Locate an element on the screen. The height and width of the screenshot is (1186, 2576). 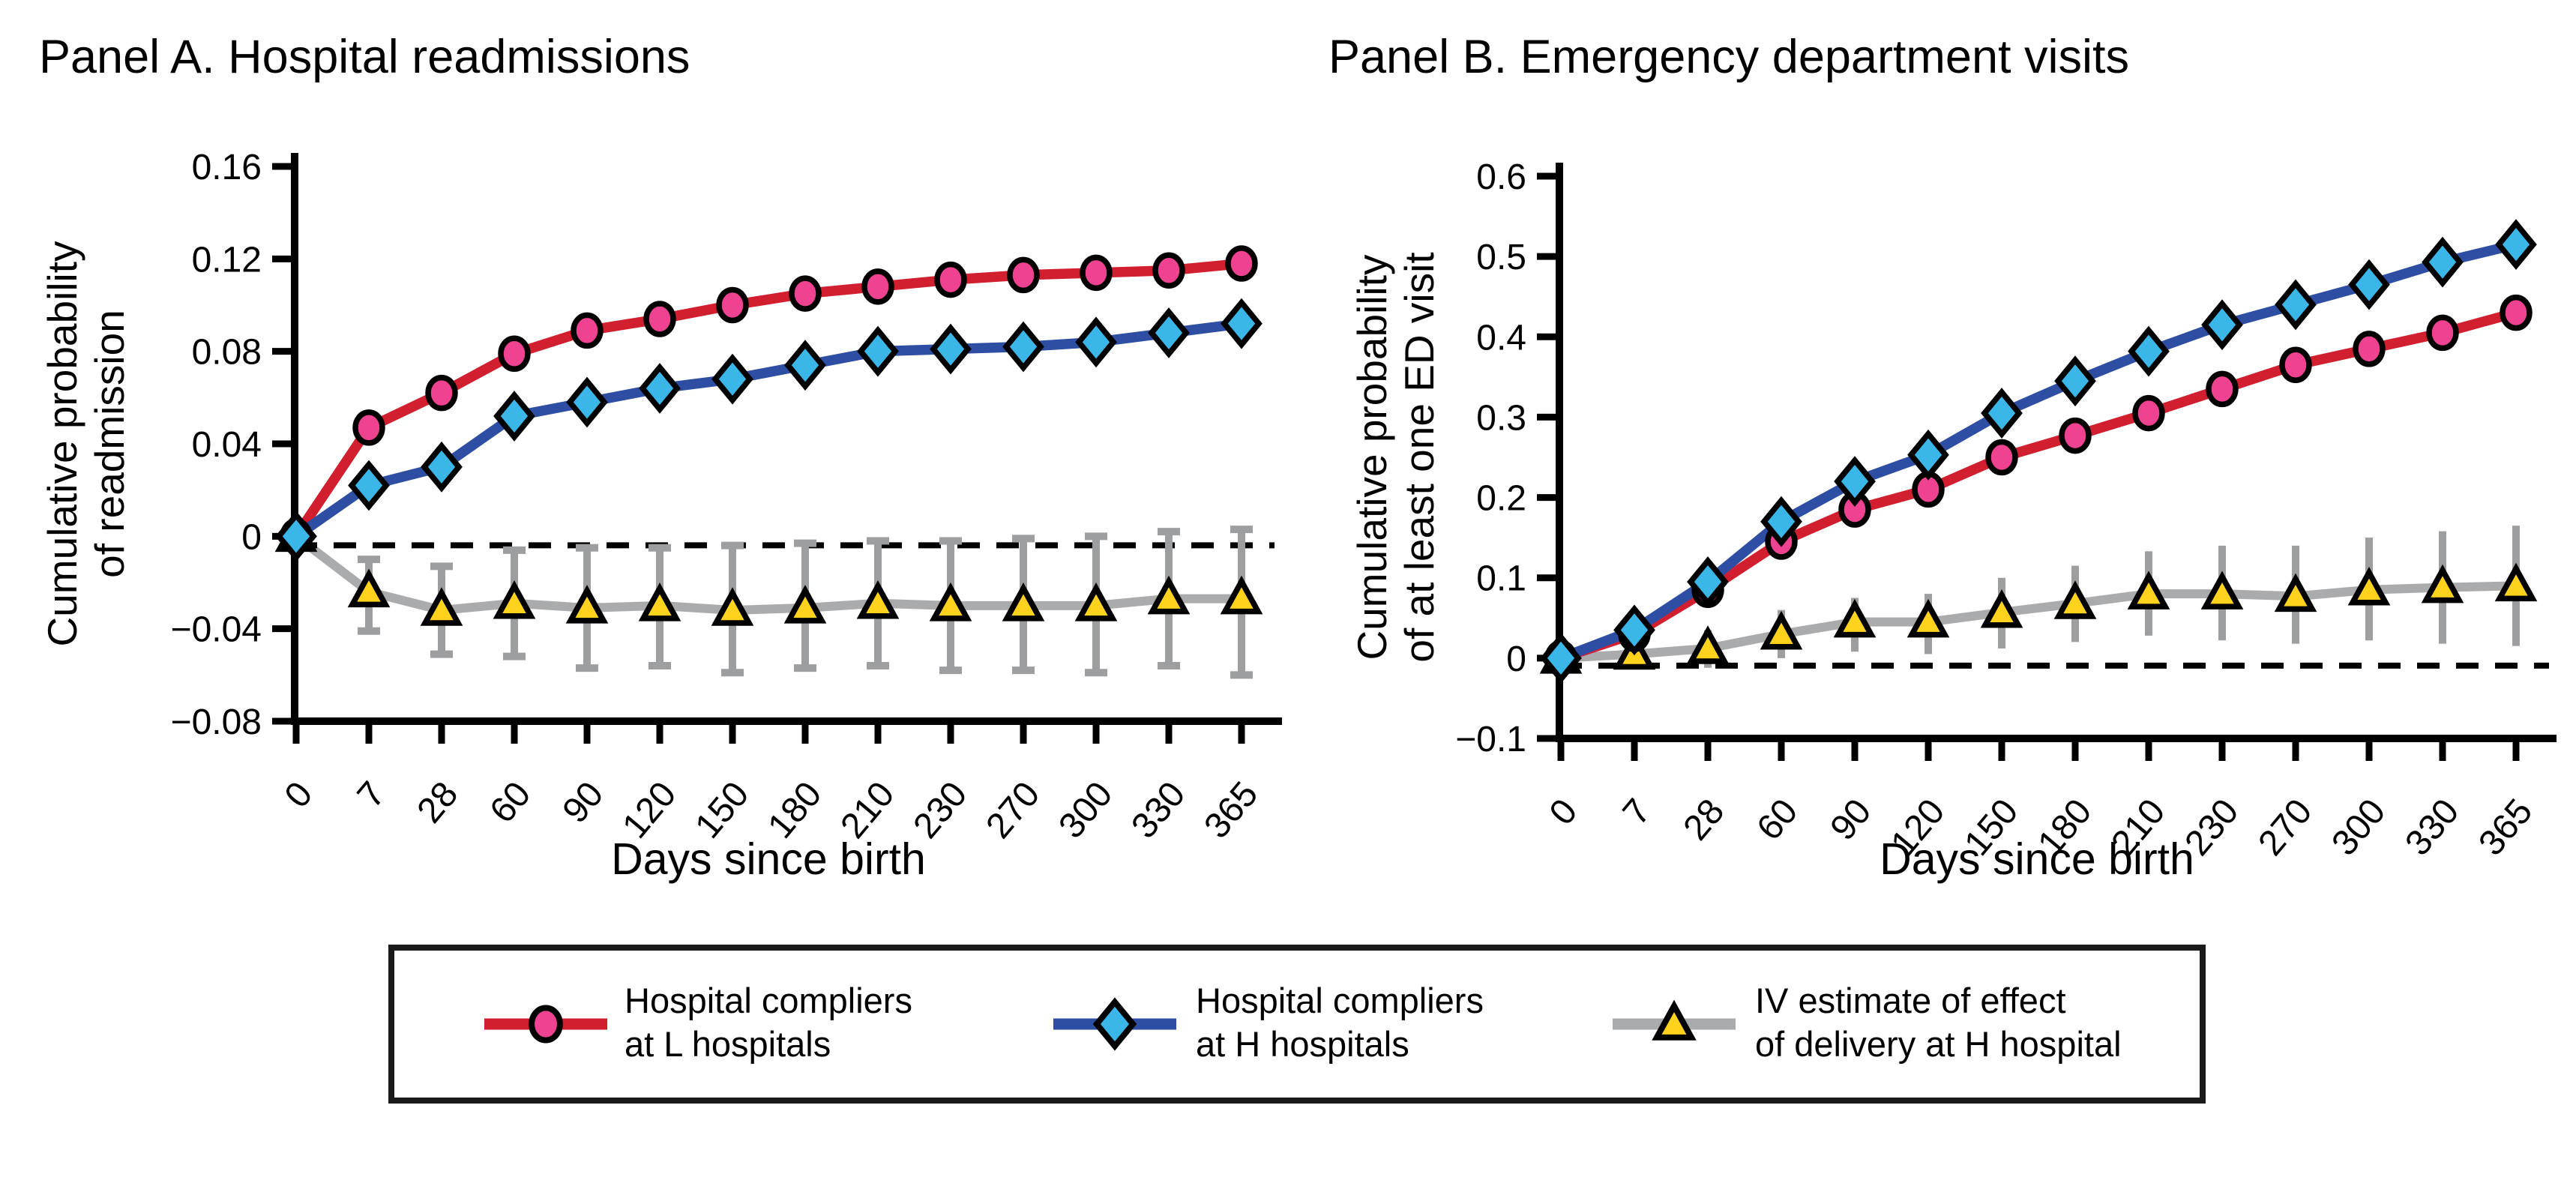
legend-marker-iv-estimate-triangle-icon is located at coordinates (1675, 1020).